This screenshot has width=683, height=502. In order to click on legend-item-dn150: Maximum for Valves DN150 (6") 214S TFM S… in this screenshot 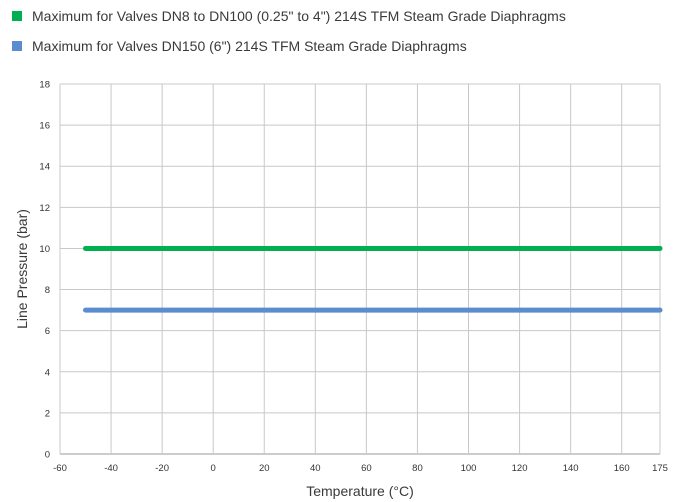, I will do `click(289, 46)`.